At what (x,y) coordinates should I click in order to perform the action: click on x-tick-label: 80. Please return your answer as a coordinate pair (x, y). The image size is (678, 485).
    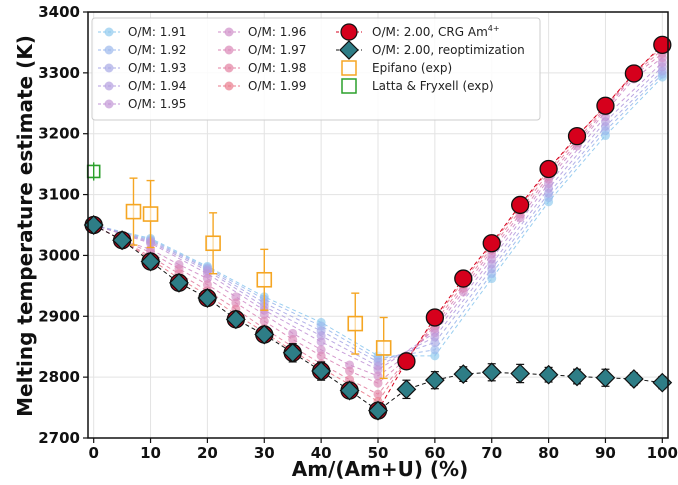
    Looking at the image, I should click on (548, 453).